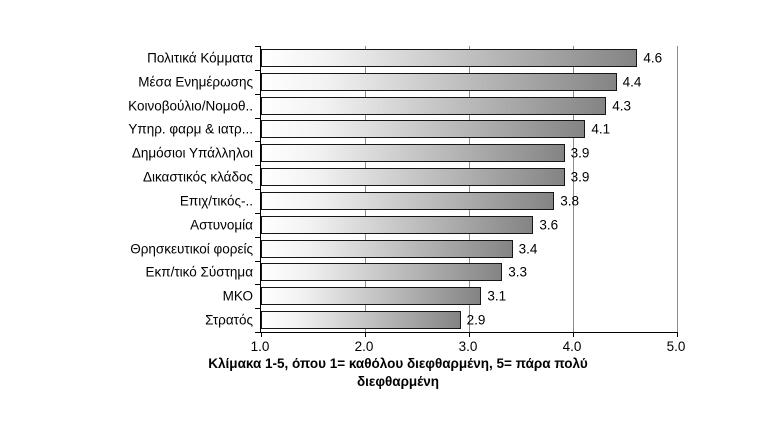 This screenshot has height=424, width=757. I want to click on value-label: 4.4, so click(632, 82).